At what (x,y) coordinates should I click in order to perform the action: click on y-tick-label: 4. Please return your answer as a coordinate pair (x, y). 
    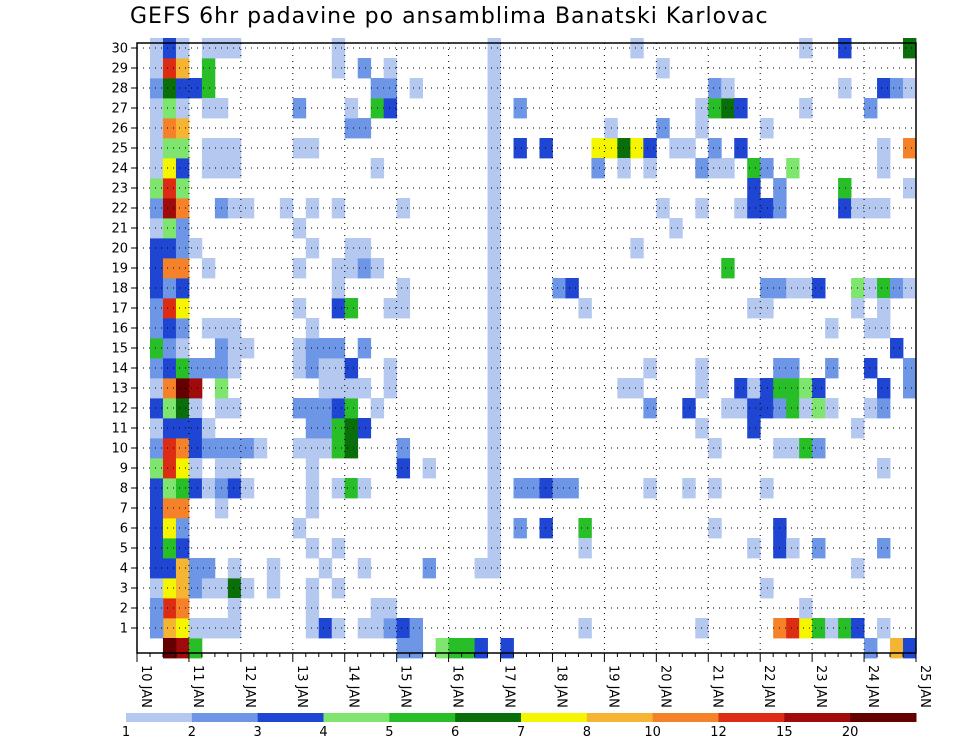
    Looking at the image, I should click on (124, 569).